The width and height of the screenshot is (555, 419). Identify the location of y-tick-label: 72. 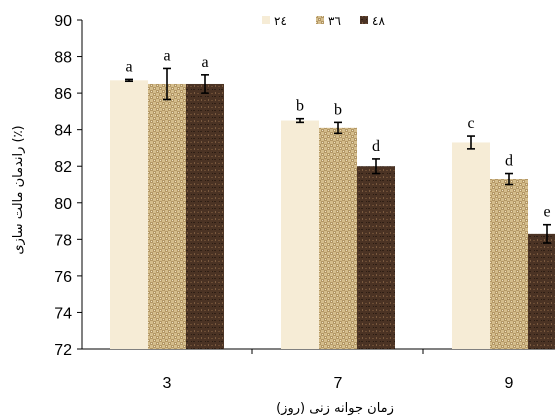
(63, 350).